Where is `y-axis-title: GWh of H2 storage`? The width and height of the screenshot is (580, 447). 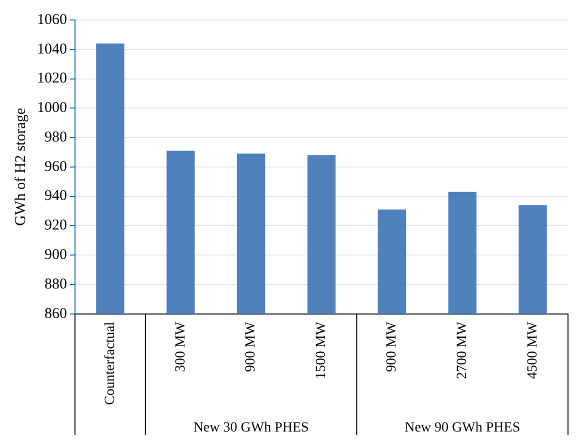
y-axis-title: GWh of H2 storage is located at coordinates (20, 167).